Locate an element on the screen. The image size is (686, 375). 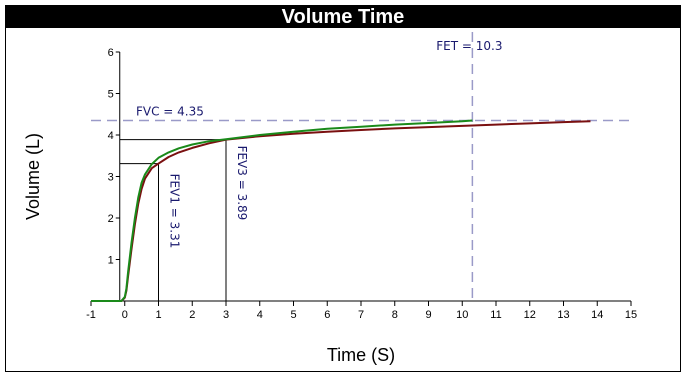
x-tick-label: 8 is located at coordinates (395, 315).